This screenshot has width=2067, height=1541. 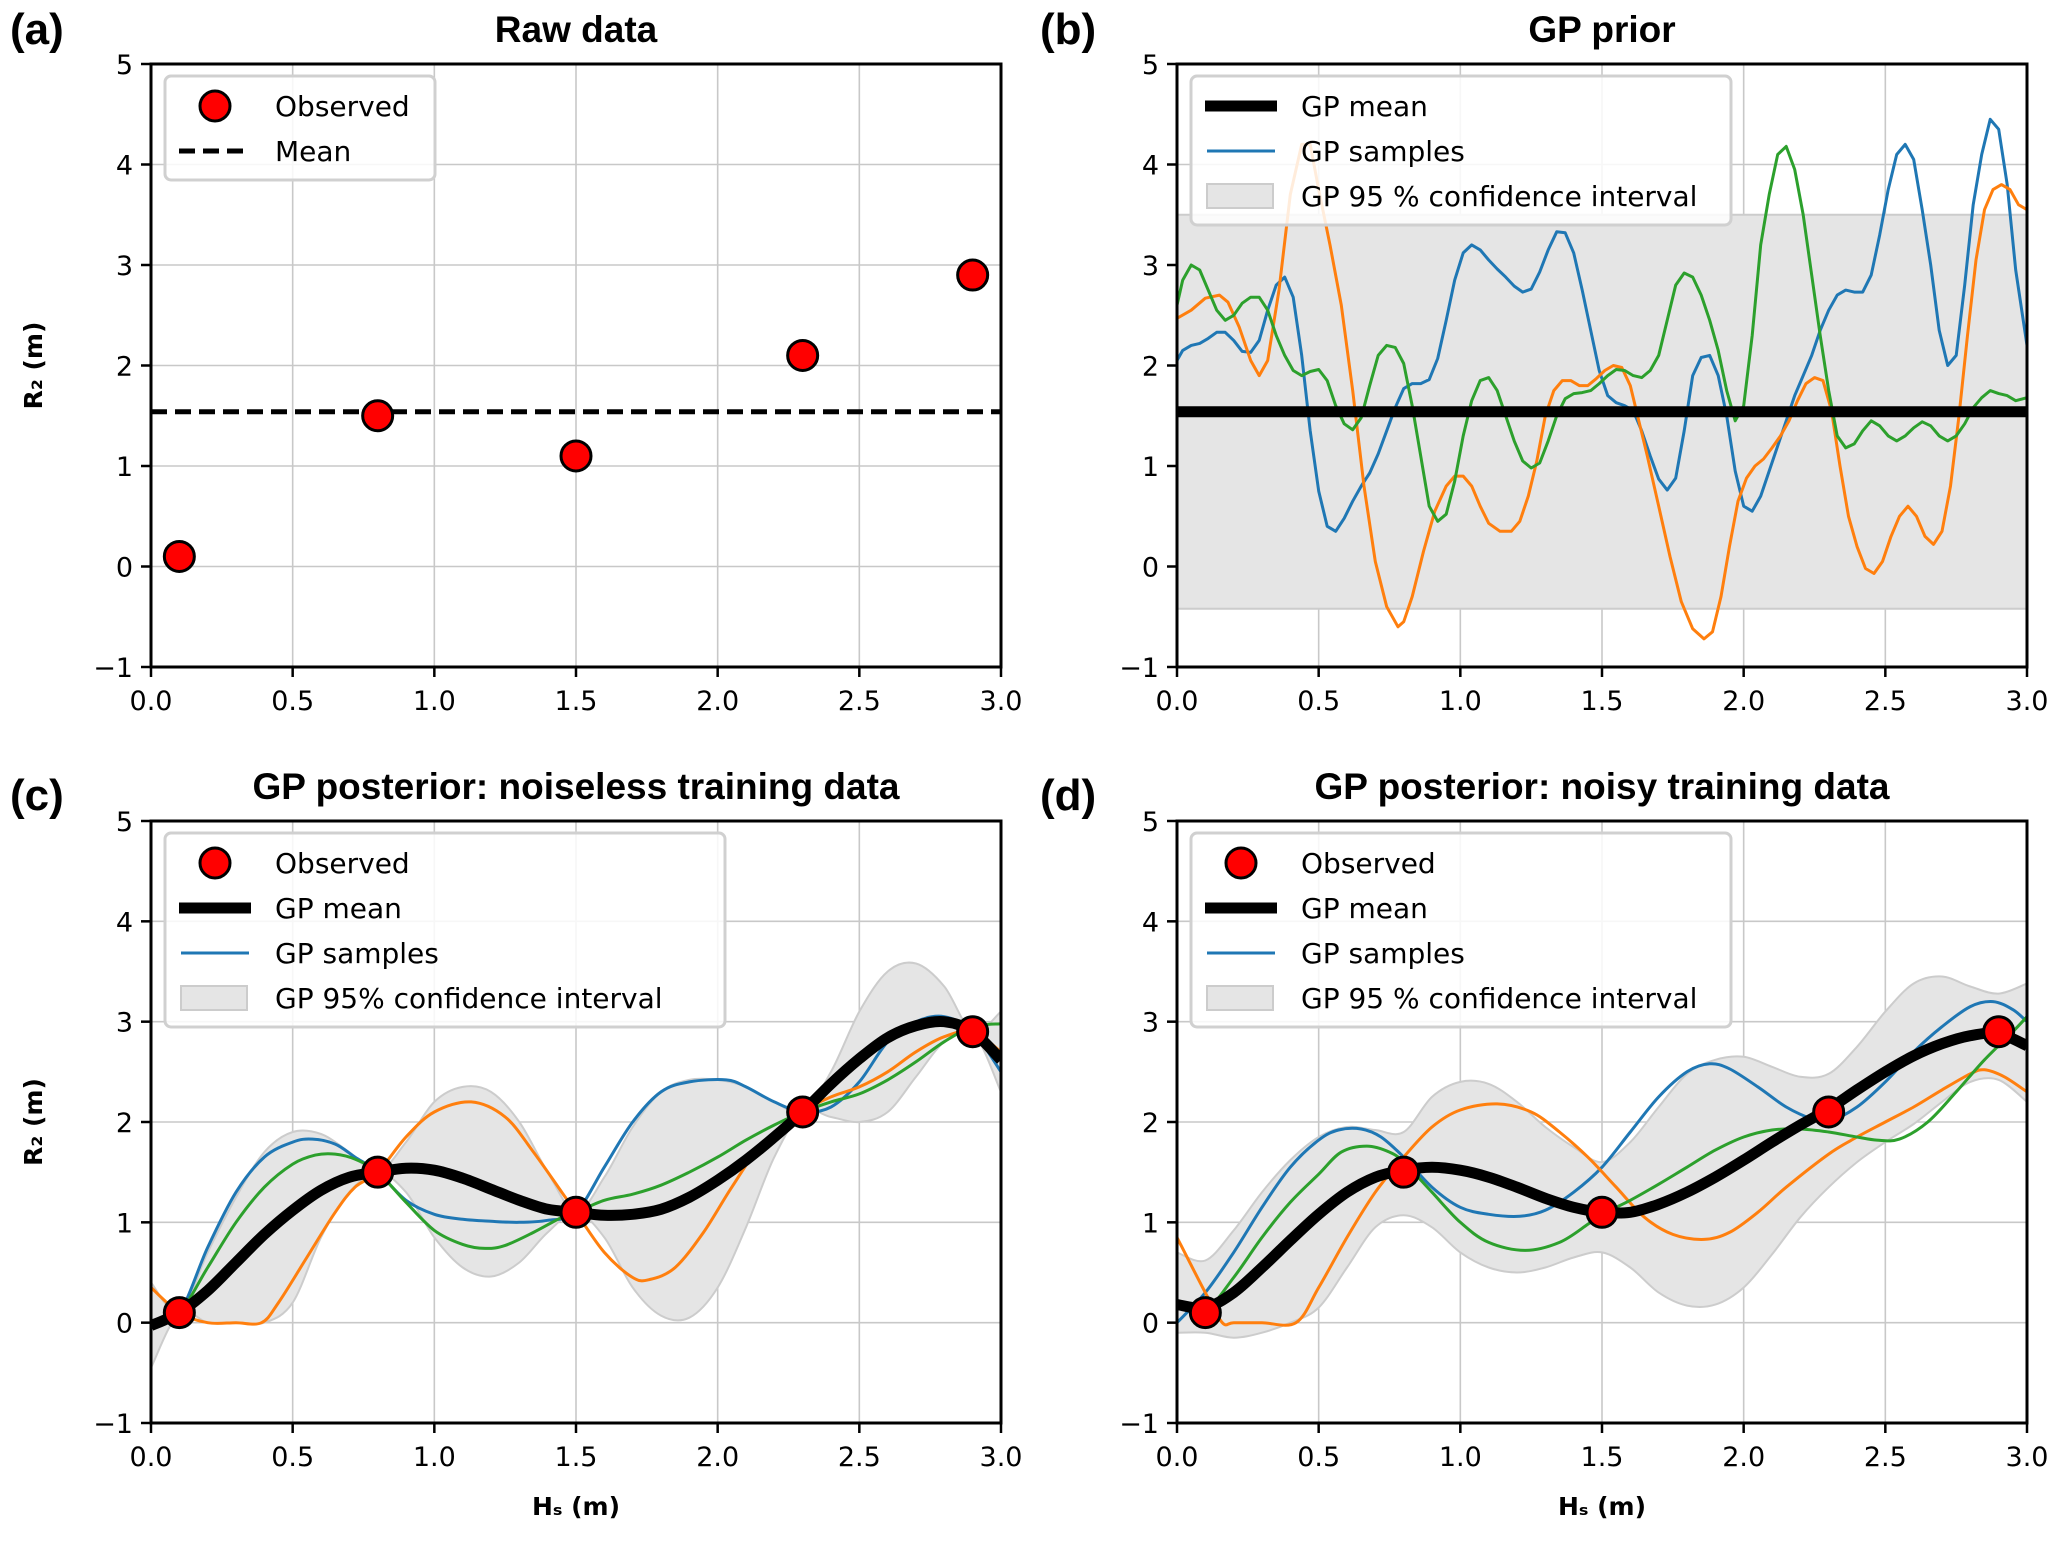 What do you see at coordinates (576, 1506) in the screenshot?
I see `x-axis-label: Hₛ (m)` at bounding box center [576, 1506].